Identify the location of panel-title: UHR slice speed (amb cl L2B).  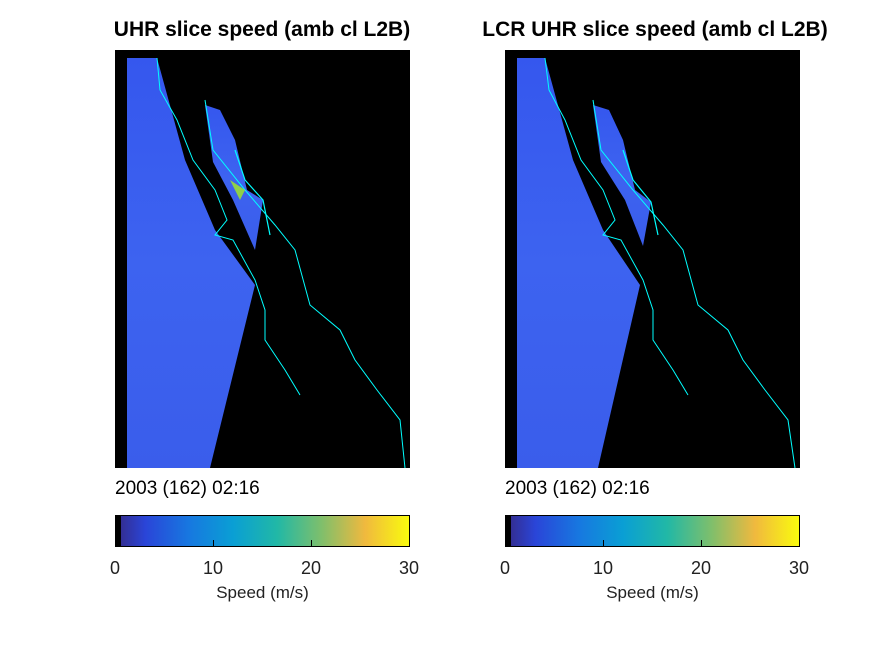
(262, 29).